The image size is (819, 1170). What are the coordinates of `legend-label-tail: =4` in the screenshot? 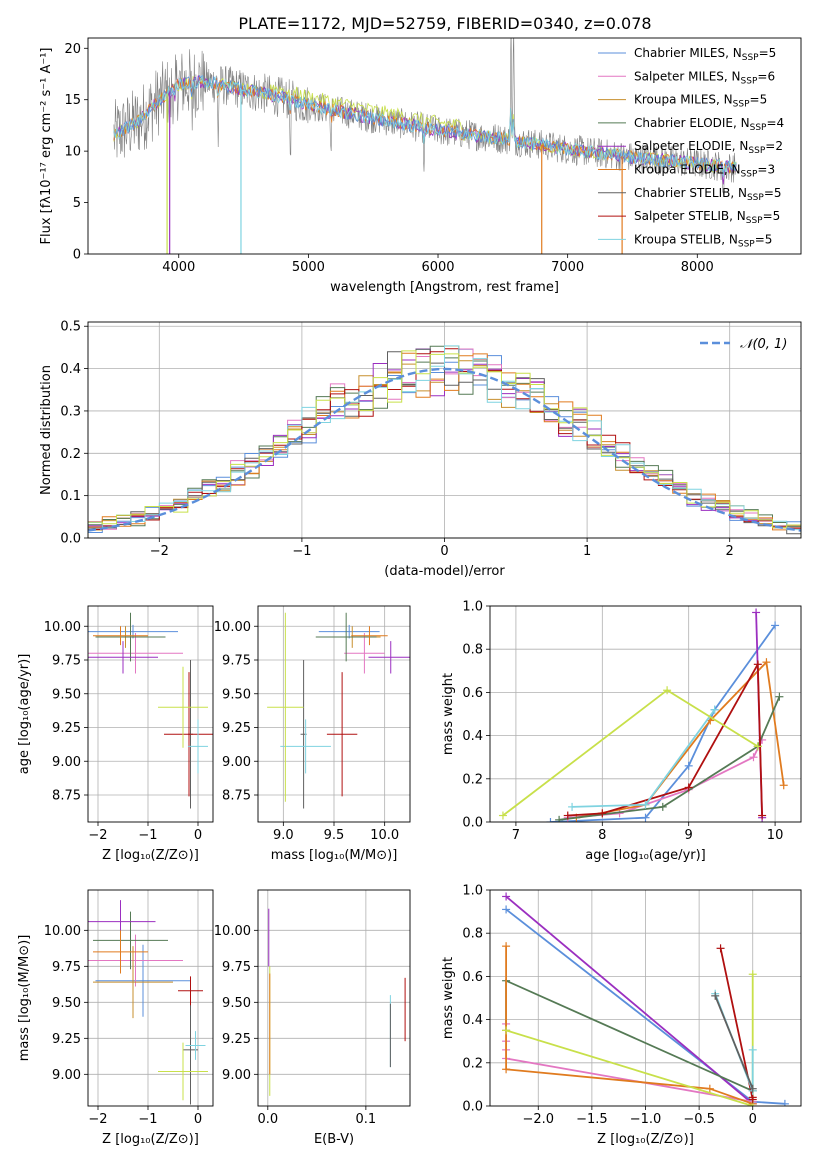 It's located at (775, 123).